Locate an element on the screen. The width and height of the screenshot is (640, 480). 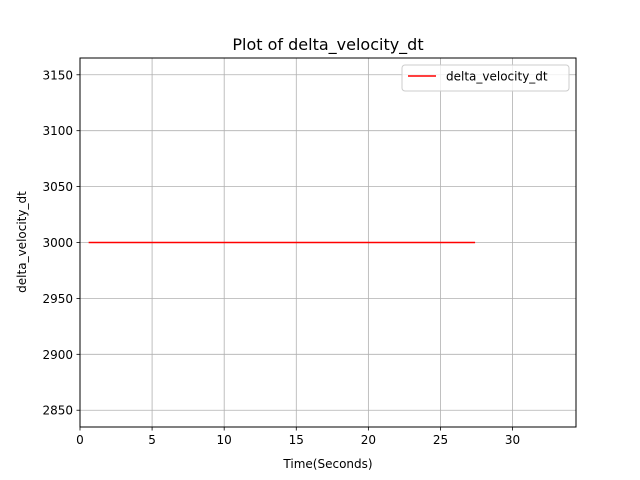
y-tick-label: 2900 is located at coordinates (57, 355).